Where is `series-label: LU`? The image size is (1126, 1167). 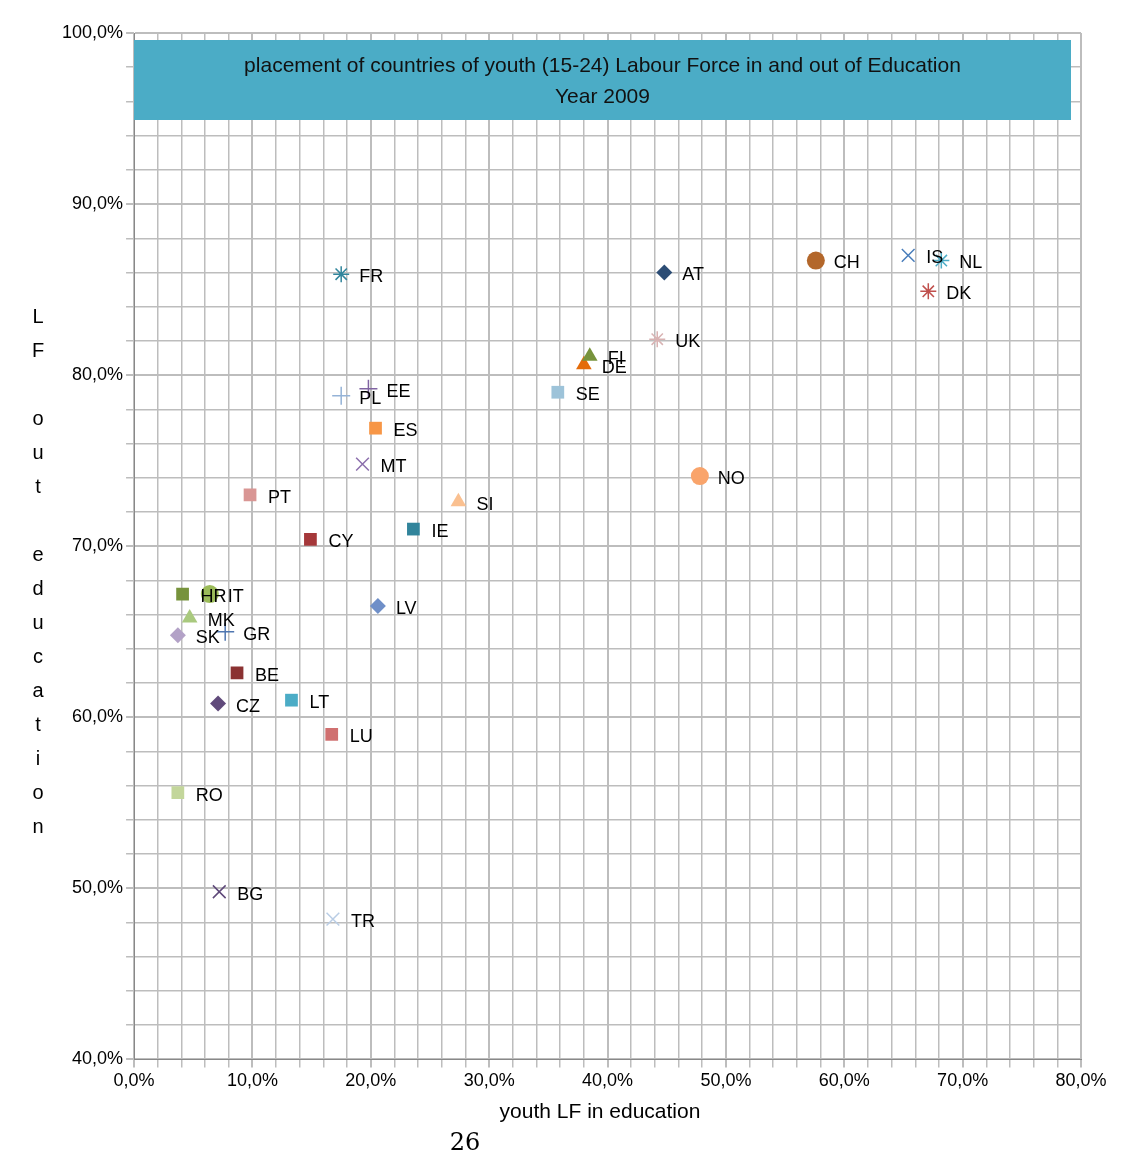 series-label: LU is located at coordinates (361, 736).